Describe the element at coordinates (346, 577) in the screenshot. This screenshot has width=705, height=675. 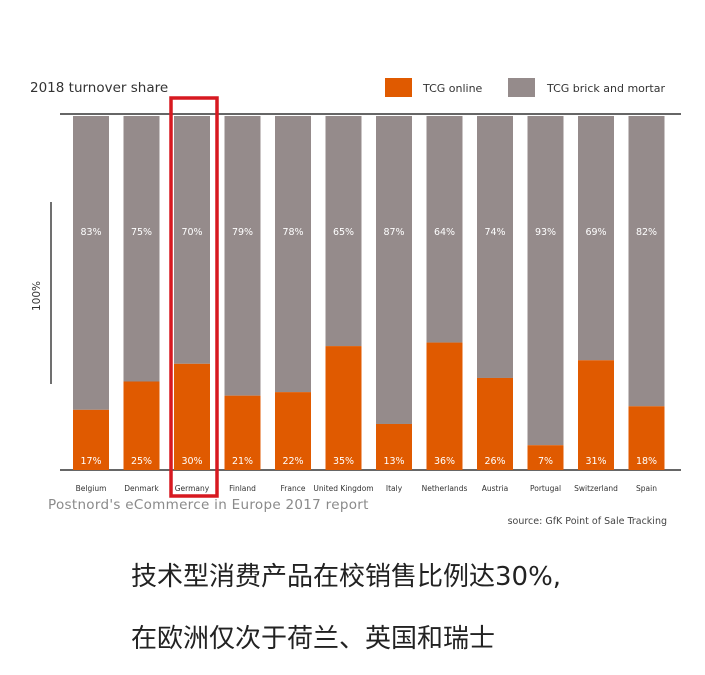
I see `headline-line-1: 技术型消费产品在校销售比例达30%,` at that location.